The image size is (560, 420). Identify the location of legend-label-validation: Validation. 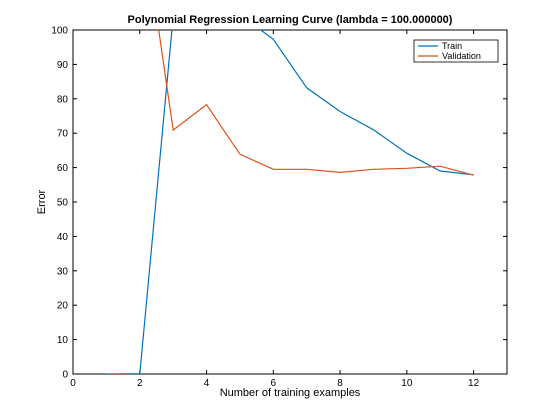
(461, 56).